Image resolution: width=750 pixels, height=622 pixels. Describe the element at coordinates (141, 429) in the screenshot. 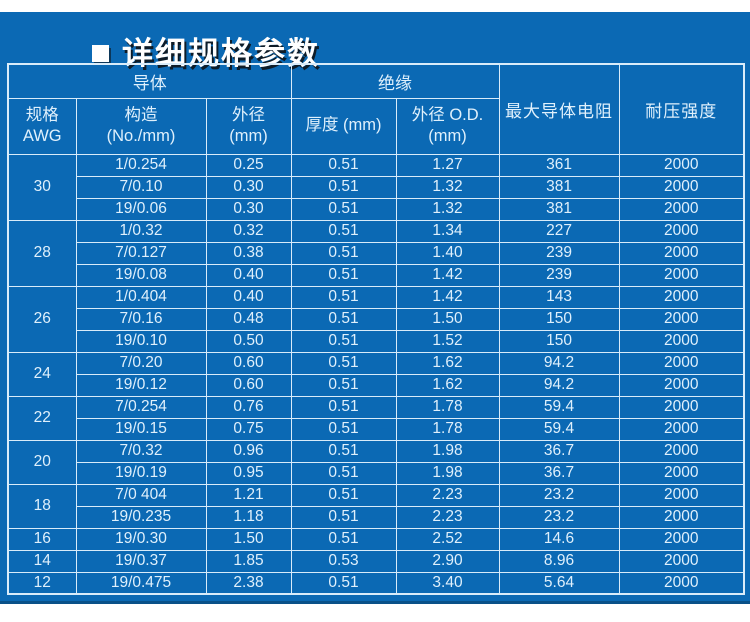

I see `spec-cell: 19/0.15` at that location.